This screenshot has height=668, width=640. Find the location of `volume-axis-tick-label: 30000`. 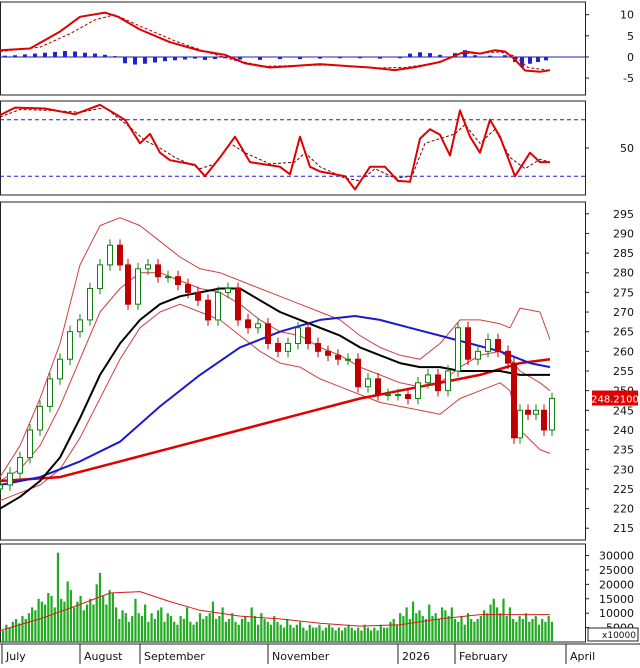

volume-axis-tick-label: 30000 is located at coordinates (616, 556).